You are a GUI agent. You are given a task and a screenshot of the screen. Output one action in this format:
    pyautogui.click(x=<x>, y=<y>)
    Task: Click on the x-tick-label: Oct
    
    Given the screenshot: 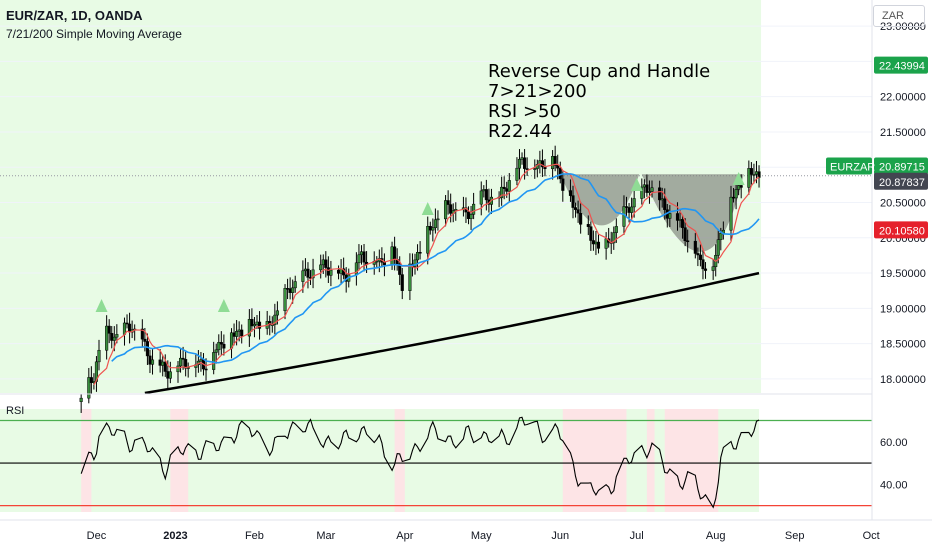 What is the action you would take?
    pyautogui.click(x=871, y=536)
    